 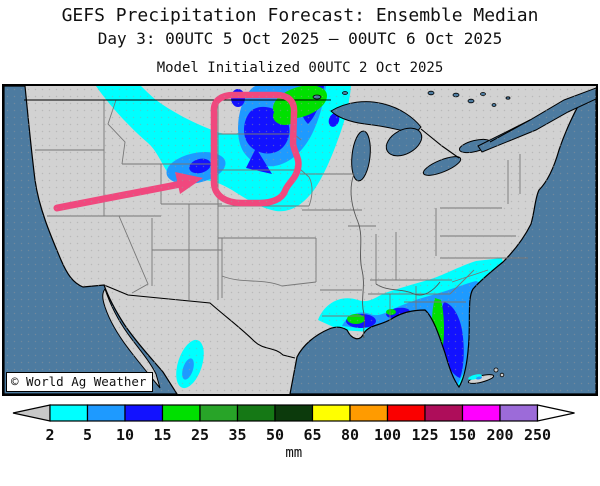 I want to click on highlight-arrow-head, so click(x=189, y=183).